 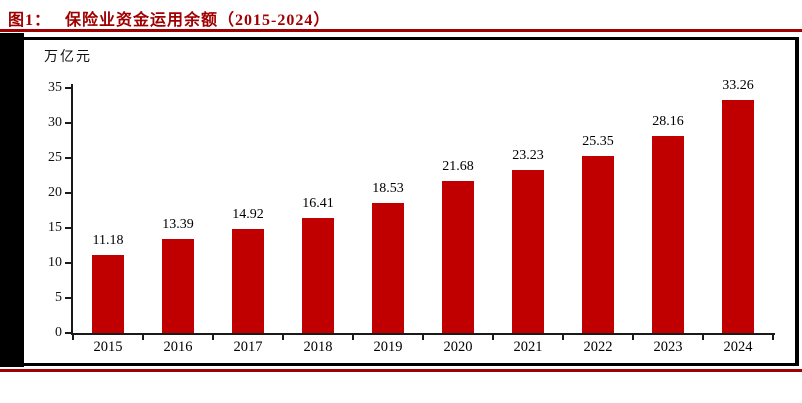 I want to click on figure-title: 保险业资金运用余额（2015-2024）, so click(x=198, y=20).